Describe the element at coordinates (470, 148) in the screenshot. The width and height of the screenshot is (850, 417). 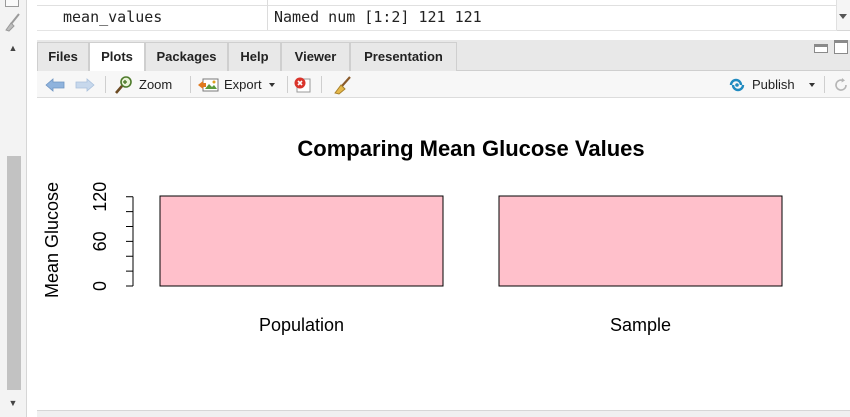
I see `chart-title: Comparing Mean Glucose Values` at that location.